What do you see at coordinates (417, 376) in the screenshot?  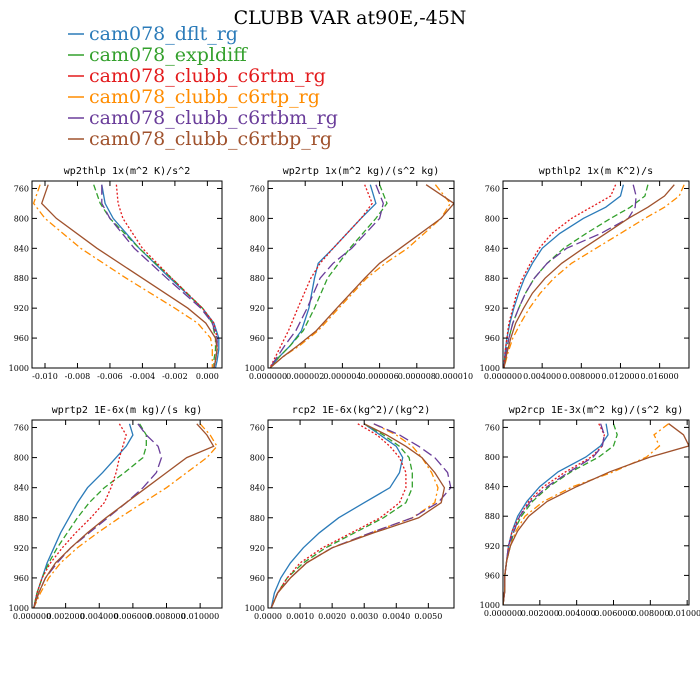 I see `x-tick-label: 0.000008` at bounding box center [417, 376].